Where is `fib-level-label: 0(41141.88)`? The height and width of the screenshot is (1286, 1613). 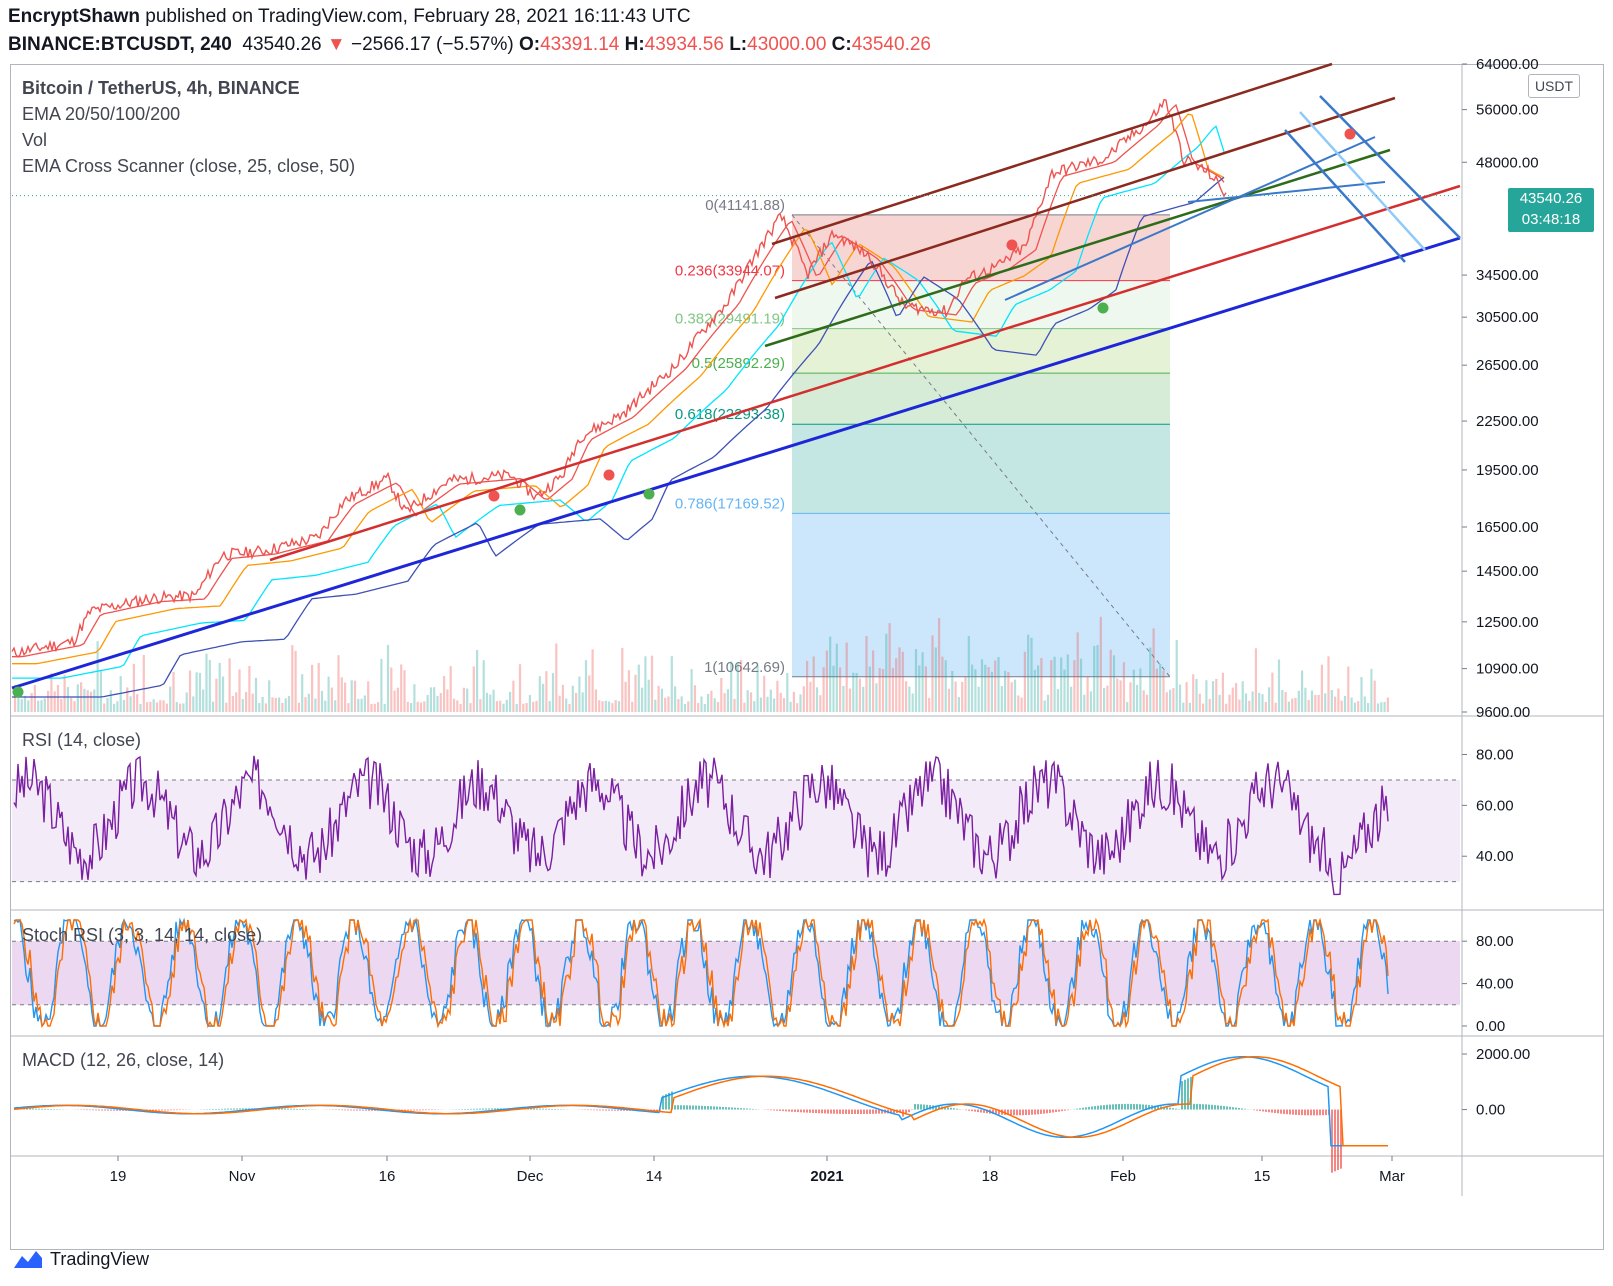 fib-level-label: 0(41141.88) is located at coordinates (745, 205).